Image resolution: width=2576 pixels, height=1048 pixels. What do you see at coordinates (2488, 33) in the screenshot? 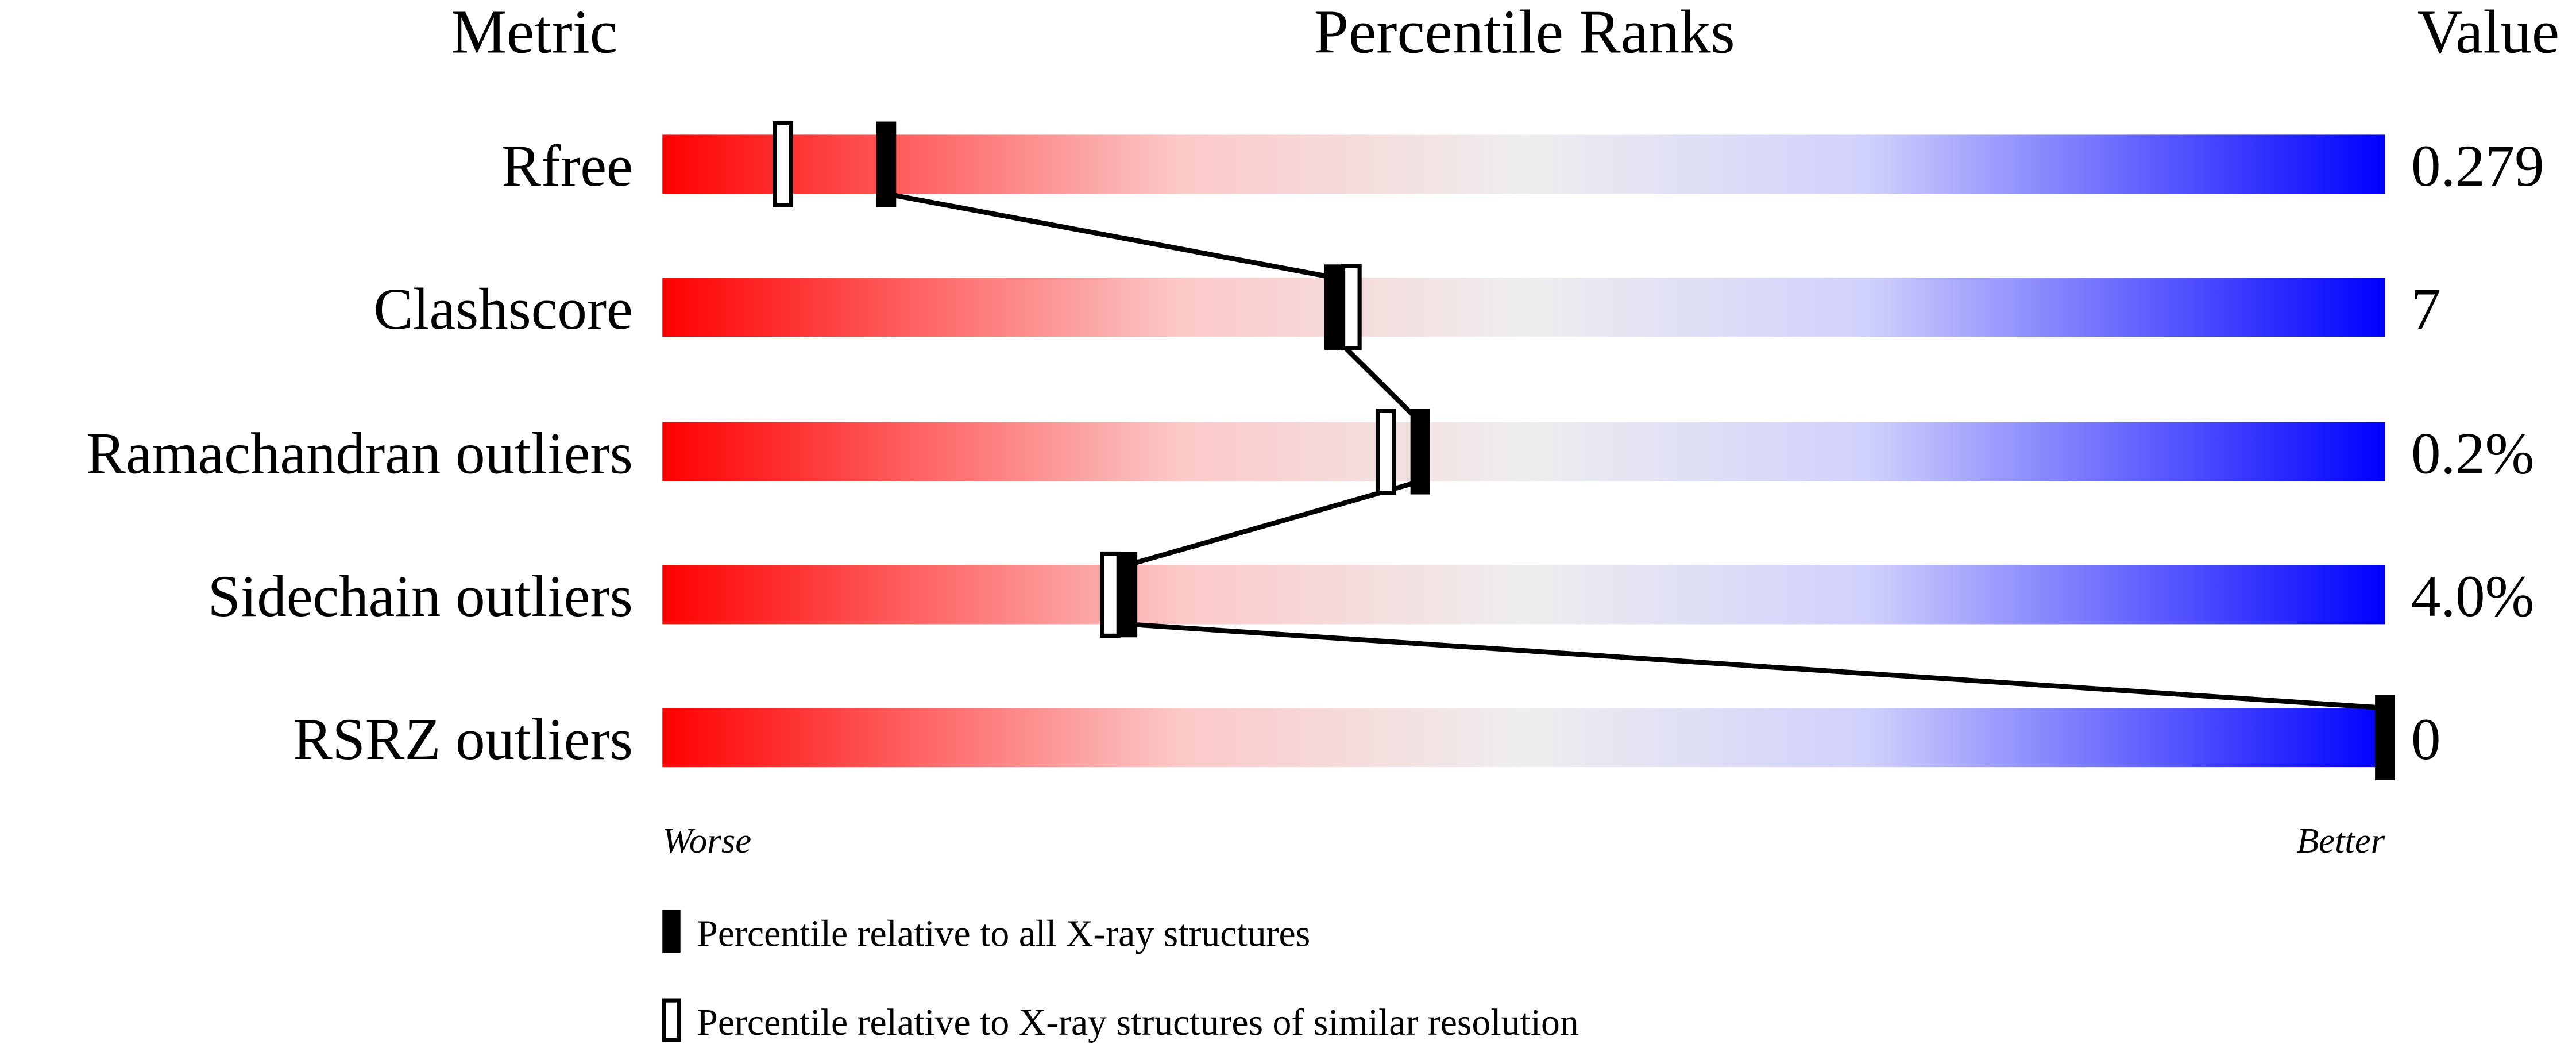
I see `header-value: Value` at bounding box center [2488, 33].